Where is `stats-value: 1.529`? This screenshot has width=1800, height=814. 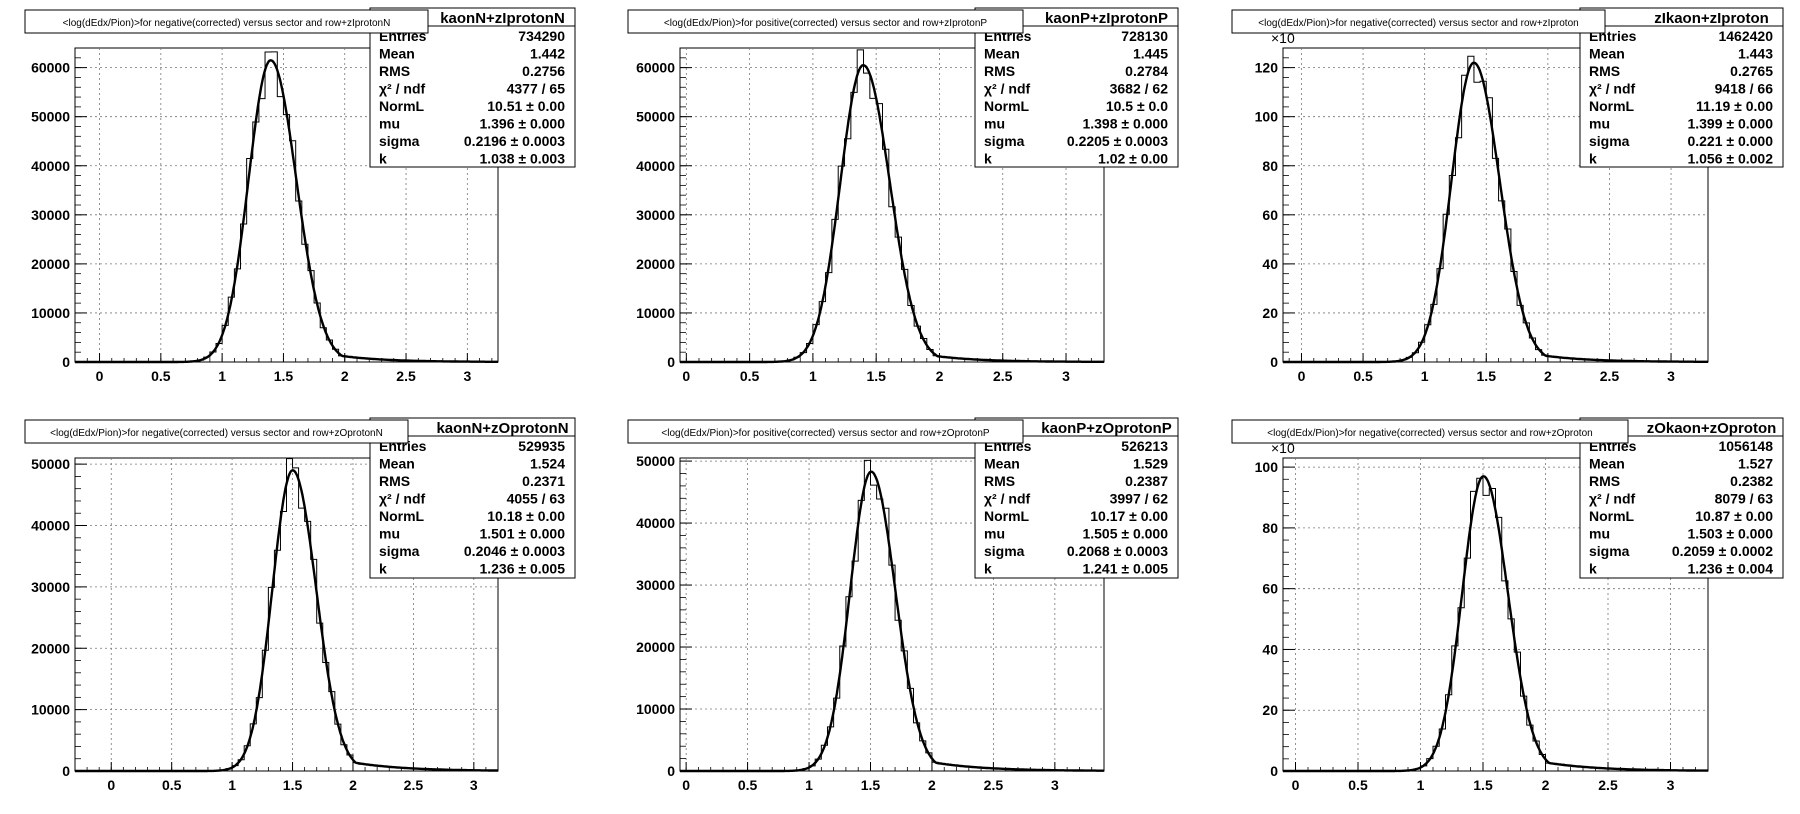
stats-value: 1.529 is located at coordinates (1150, 464).